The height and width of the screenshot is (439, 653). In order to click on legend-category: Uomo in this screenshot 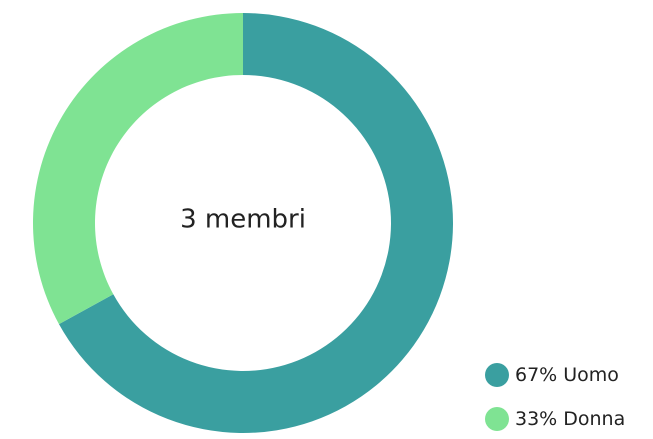, I will do `click(591, 375)`.